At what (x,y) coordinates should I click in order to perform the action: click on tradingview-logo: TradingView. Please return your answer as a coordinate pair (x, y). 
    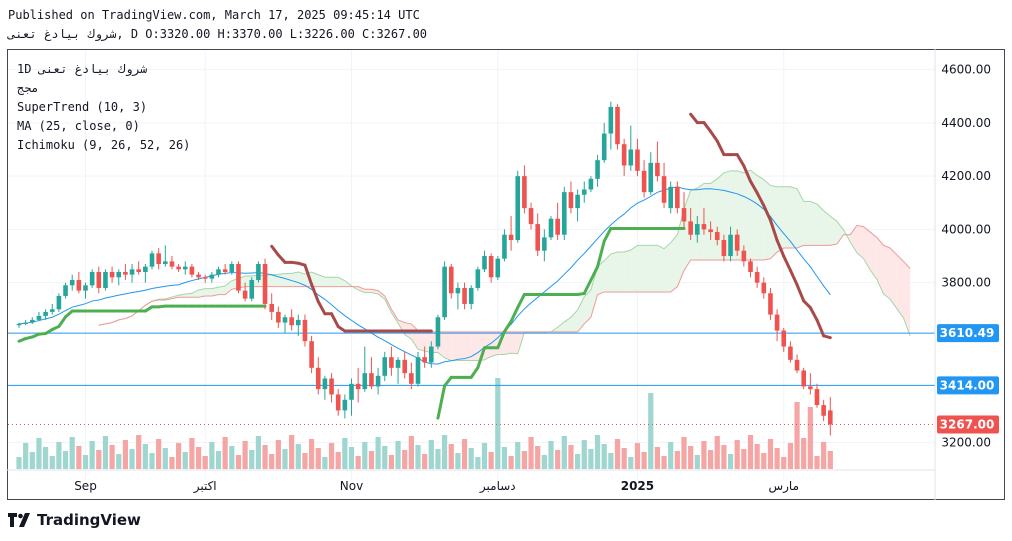
    Looking at the image, I should click on (74, 520).